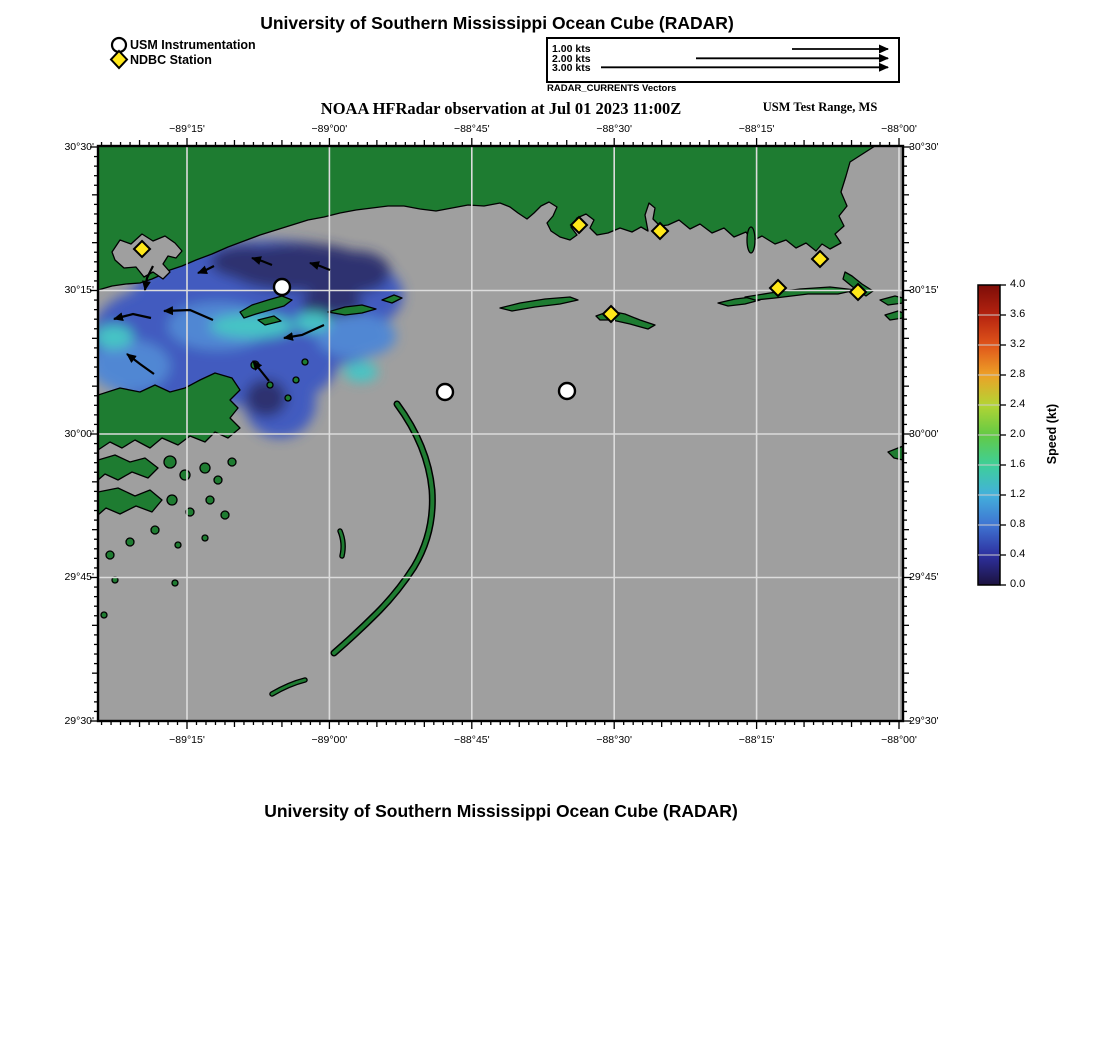 The width and height of the screenshot is (1100, 1050). I want to click on lon-label-top: −88°45', so click(471, 129).